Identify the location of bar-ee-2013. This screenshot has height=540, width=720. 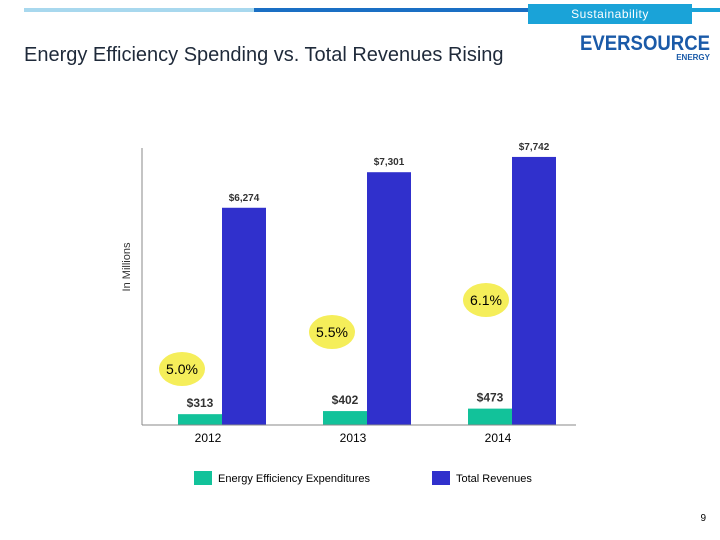
(345, 418).